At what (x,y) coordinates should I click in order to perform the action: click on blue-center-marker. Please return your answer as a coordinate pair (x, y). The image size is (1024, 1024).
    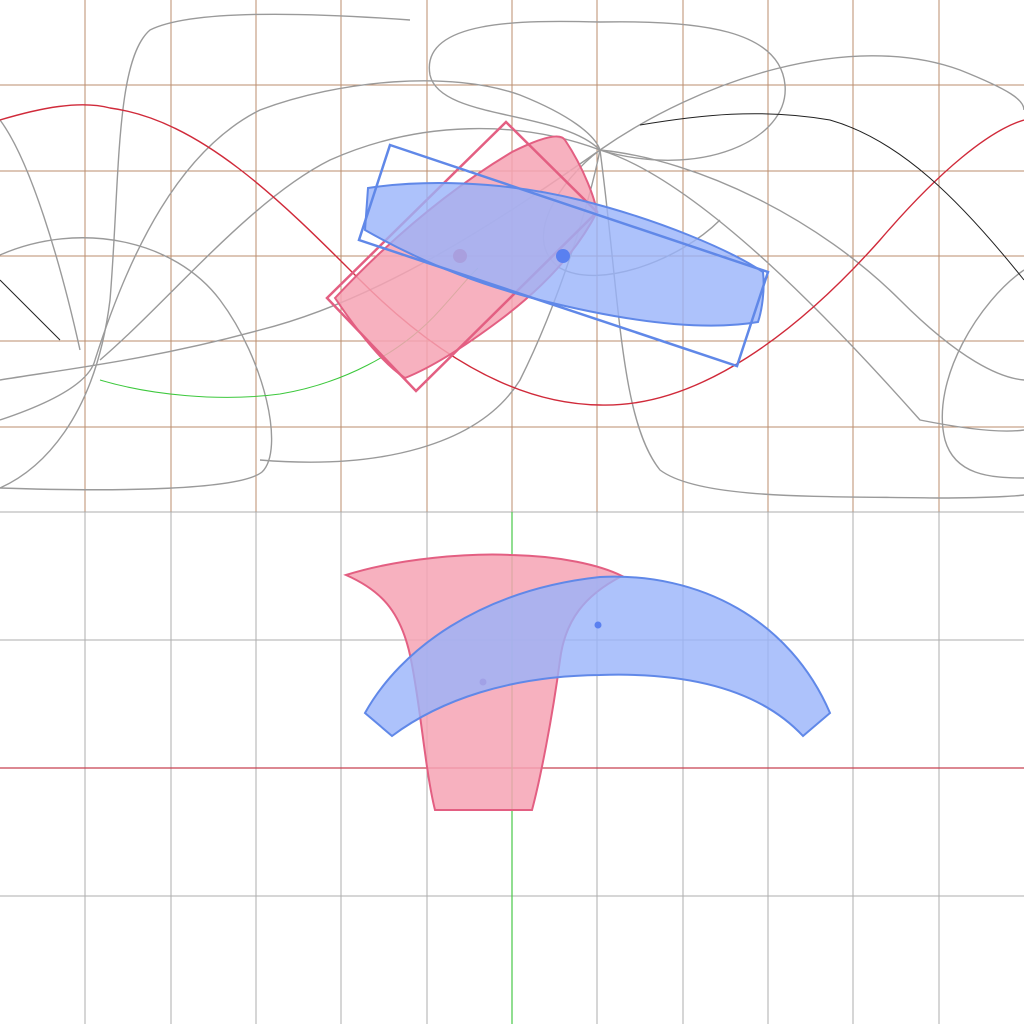
    Looking at the image, I should click on (563, 256).